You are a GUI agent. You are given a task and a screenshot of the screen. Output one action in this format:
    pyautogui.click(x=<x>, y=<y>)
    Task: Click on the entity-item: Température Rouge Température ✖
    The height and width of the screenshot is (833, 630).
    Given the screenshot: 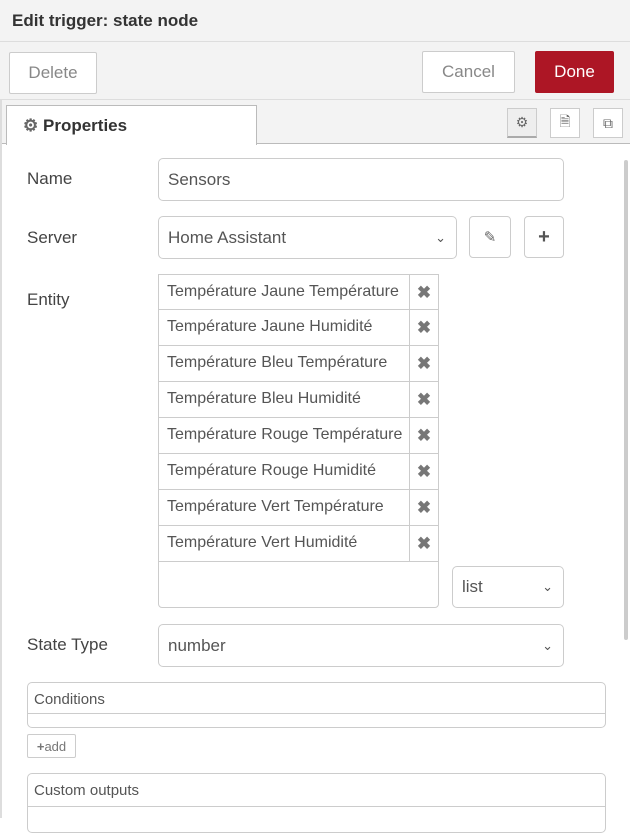 What is the action you would take?
    pyautogui.click(x=298, y=436)
    